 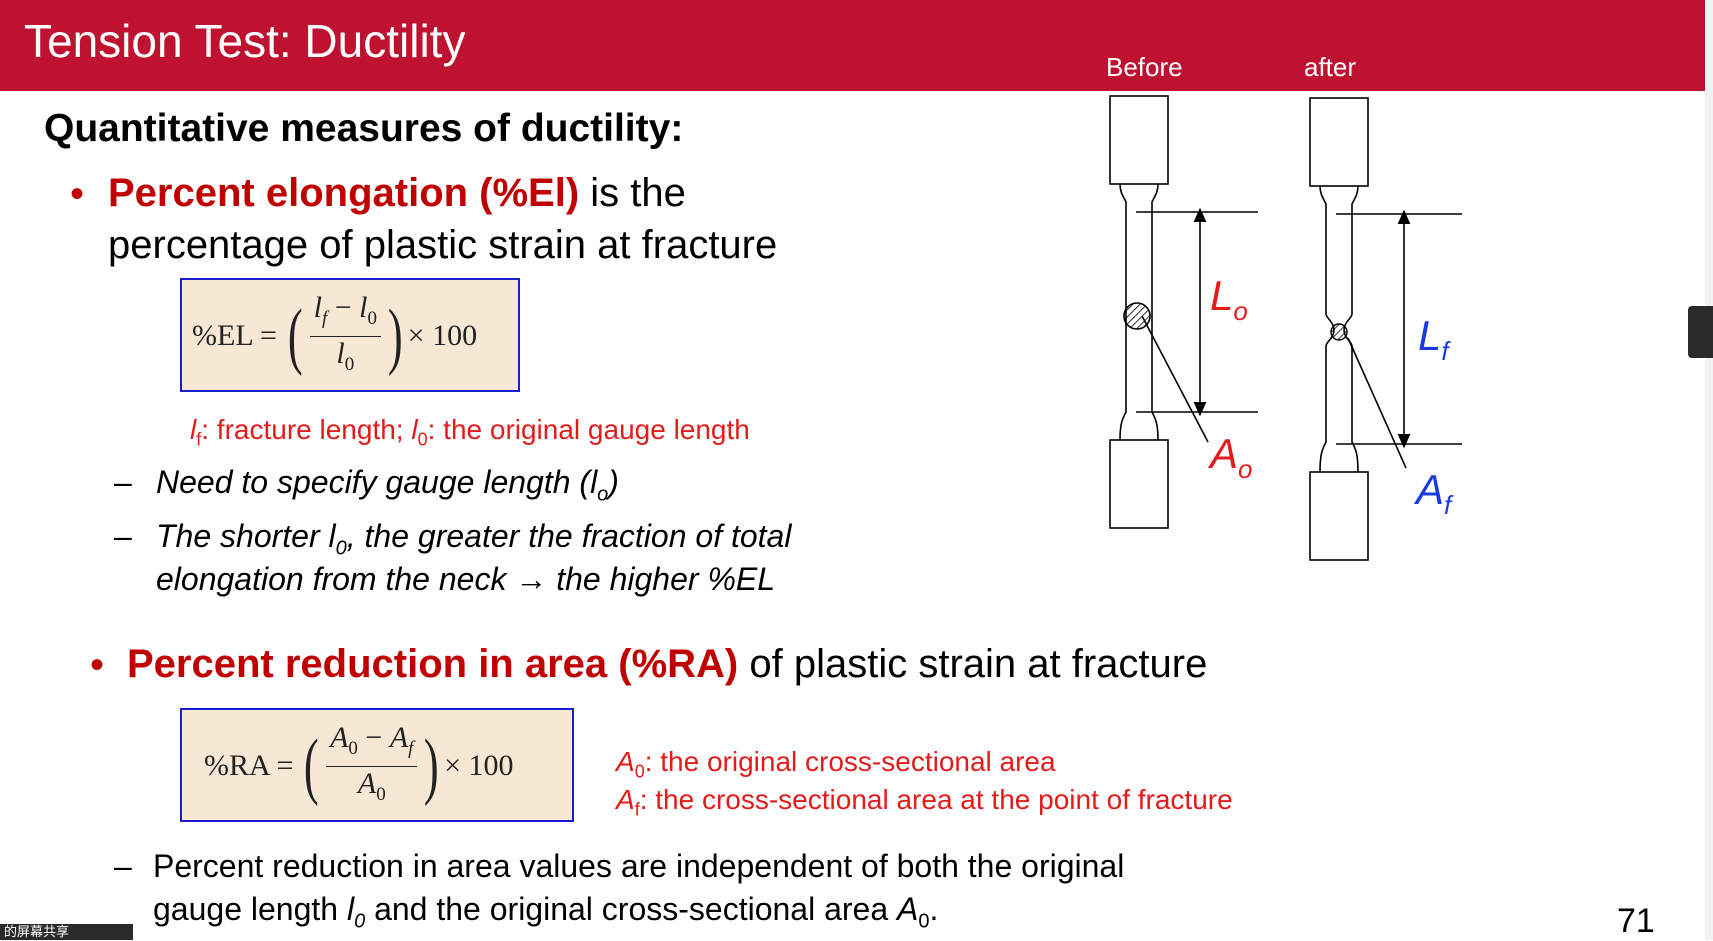 What do you see at coordinates (249, 765) in the screenshot?
I see `formula-lhs-ra: %RA =` at bounding box center [249, 765].